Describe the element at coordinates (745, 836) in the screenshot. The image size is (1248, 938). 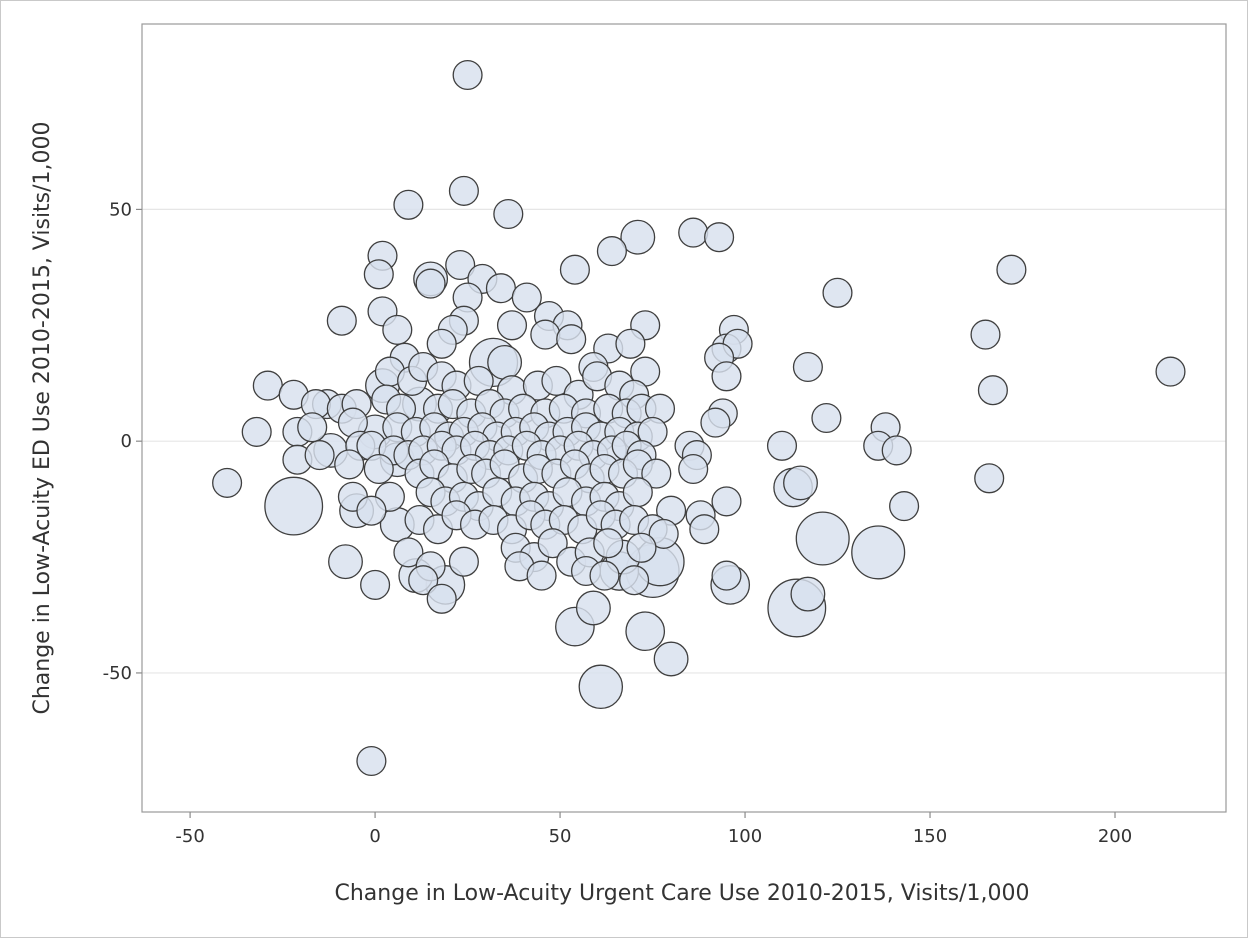
I see `x-tick-label: 100` at that location.